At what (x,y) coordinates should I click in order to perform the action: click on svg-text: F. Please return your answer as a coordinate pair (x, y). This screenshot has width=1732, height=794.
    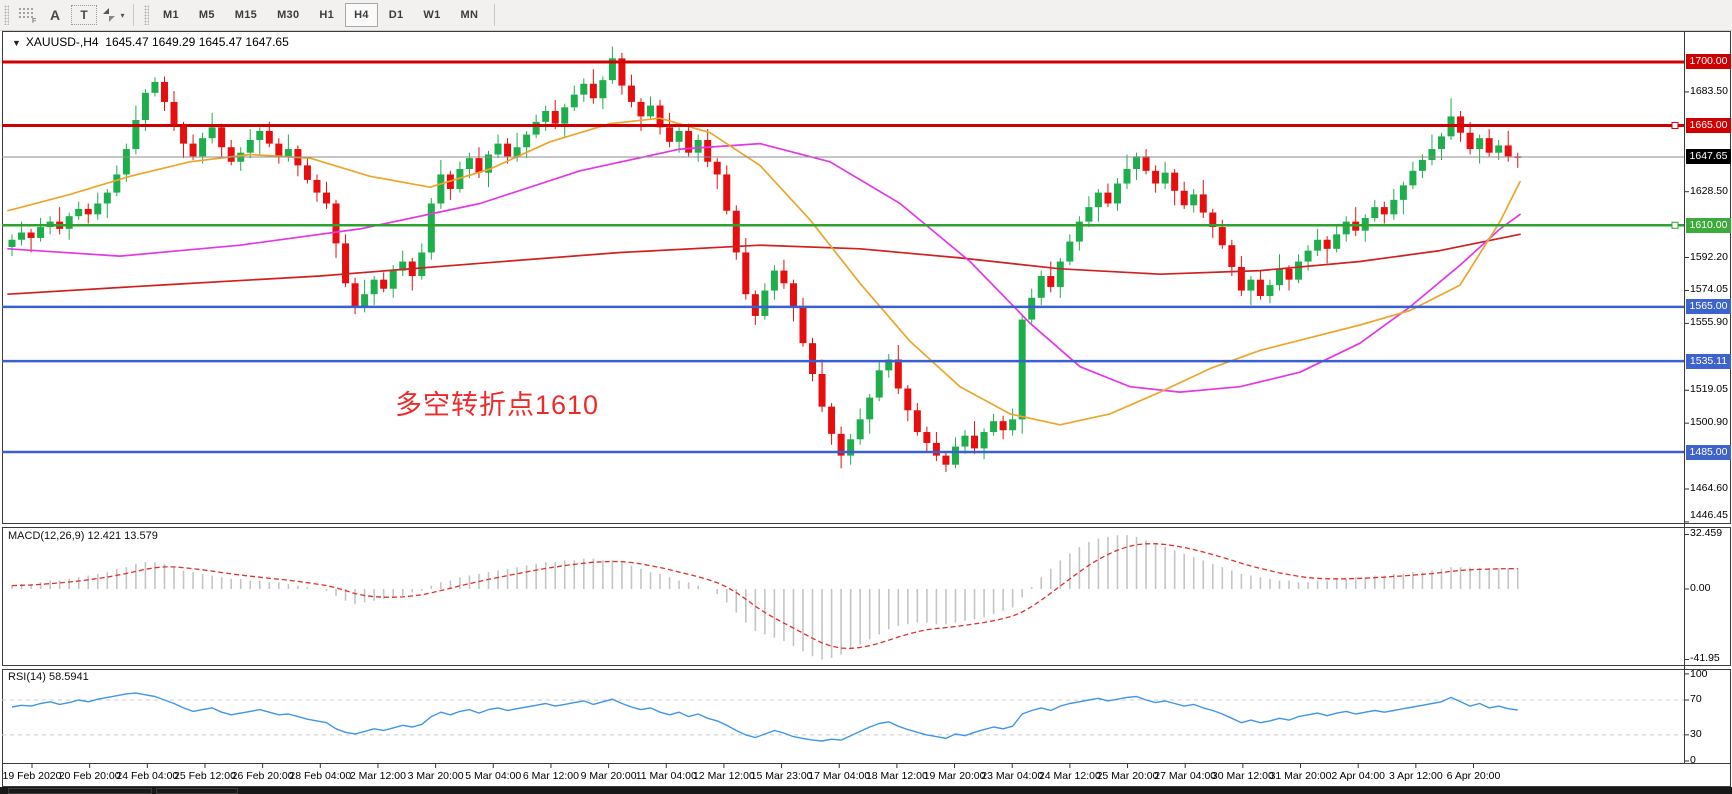
    Looking at the image, I should click on (34, 21).